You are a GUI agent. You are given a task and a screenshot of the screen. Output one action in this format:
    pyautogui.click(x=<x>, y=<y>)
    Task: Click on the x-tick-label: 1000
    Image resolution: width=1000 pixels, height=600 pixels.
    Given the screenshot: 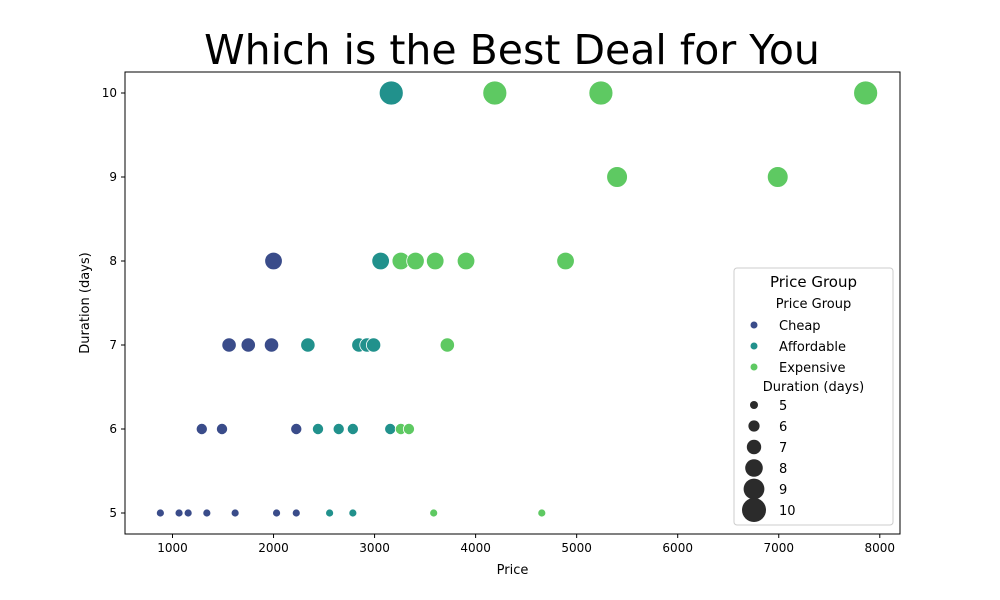 What is the action you would take?
    pyautogui.click(x=172, y=548)
    